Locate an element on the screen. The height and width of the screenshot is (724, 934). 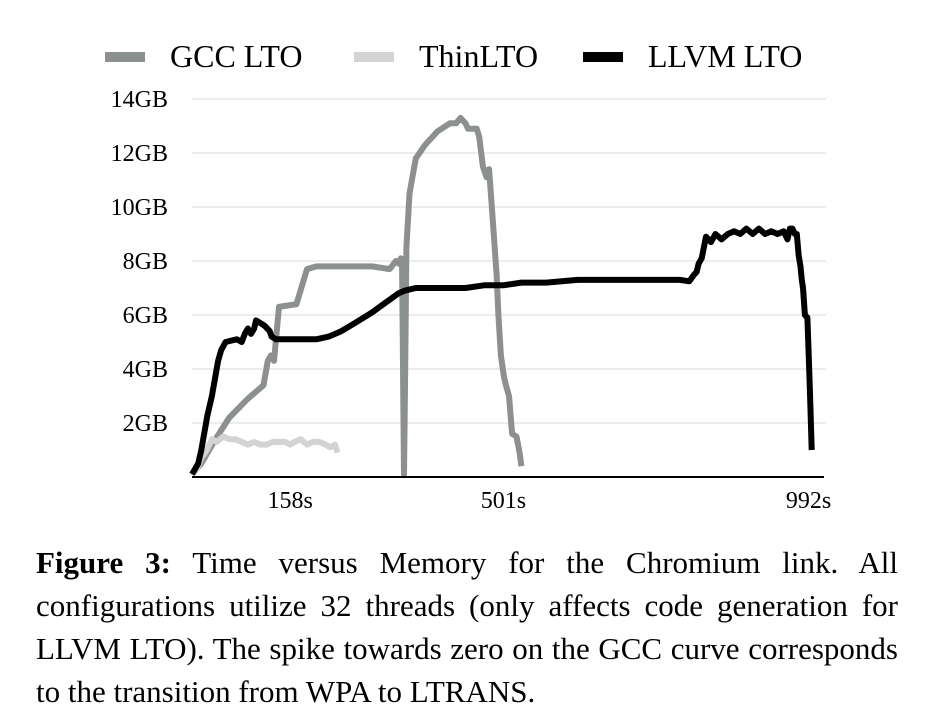
legend-label-llvm-lto: LLVM LTO is located at coordinates (725, 56).